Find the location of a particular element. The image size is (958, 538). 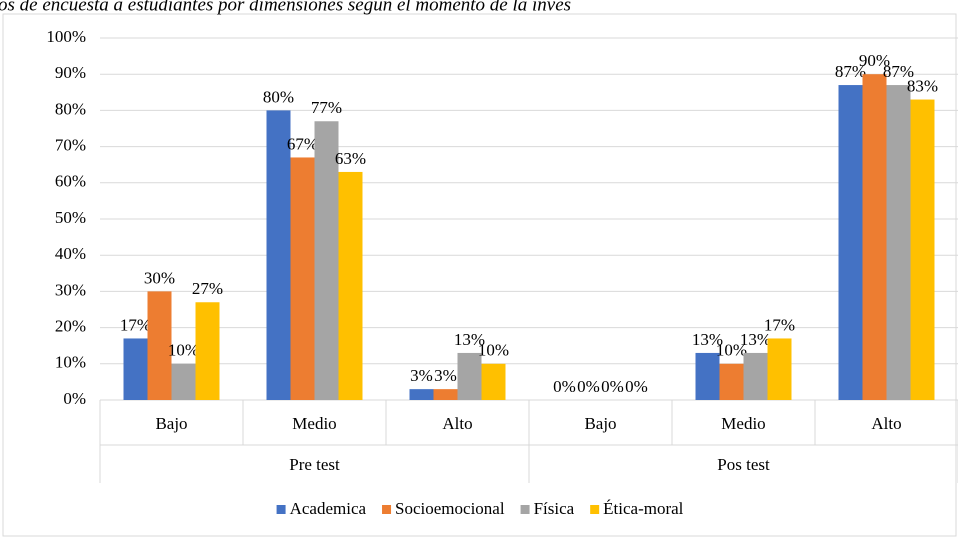

data-label: 83% is located at coordinates (922, 85).